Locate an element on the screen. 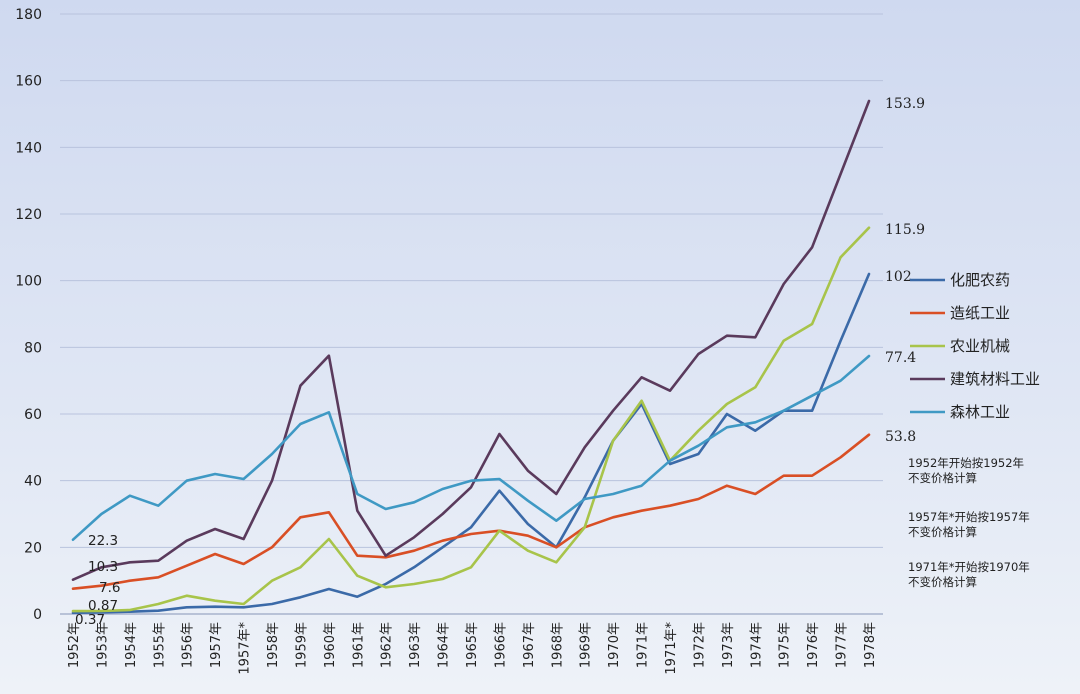 The image size is (1080, 694). x-tick-label: 1968年 is located at coordinates (557, 645).